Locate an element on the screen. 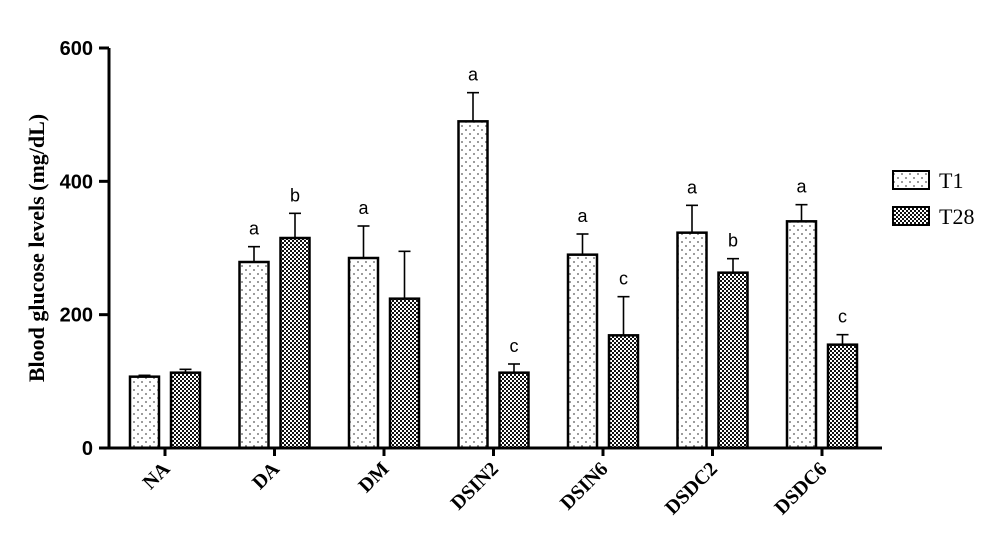 The width and height of the screenshot is (1000, 543). y-axis-label: Blood glucose levels (mg/dL) is located at coordinates (36, 248).